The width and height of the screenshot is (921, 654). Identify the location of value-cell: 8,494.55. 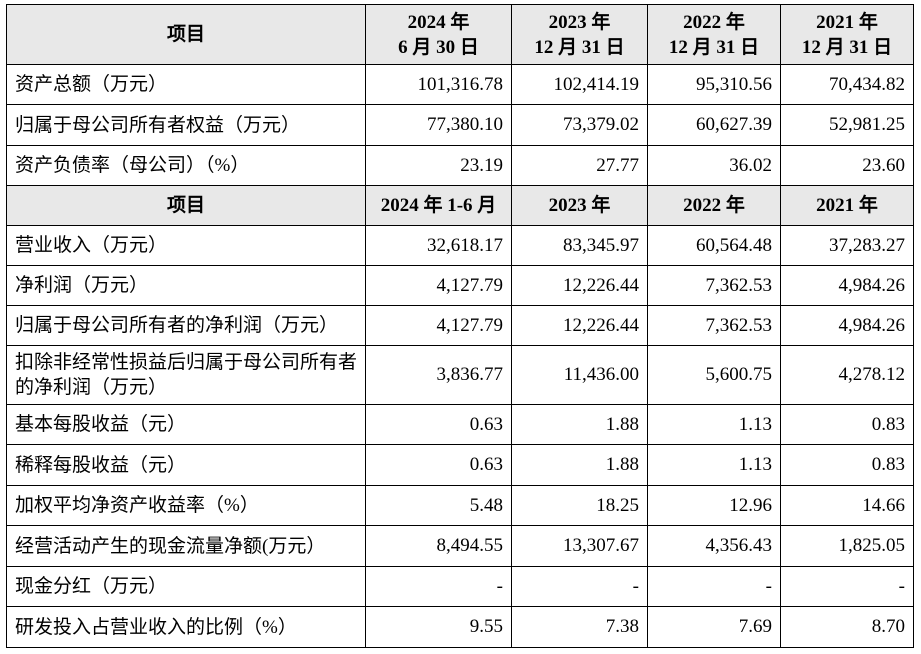
(438, 546).